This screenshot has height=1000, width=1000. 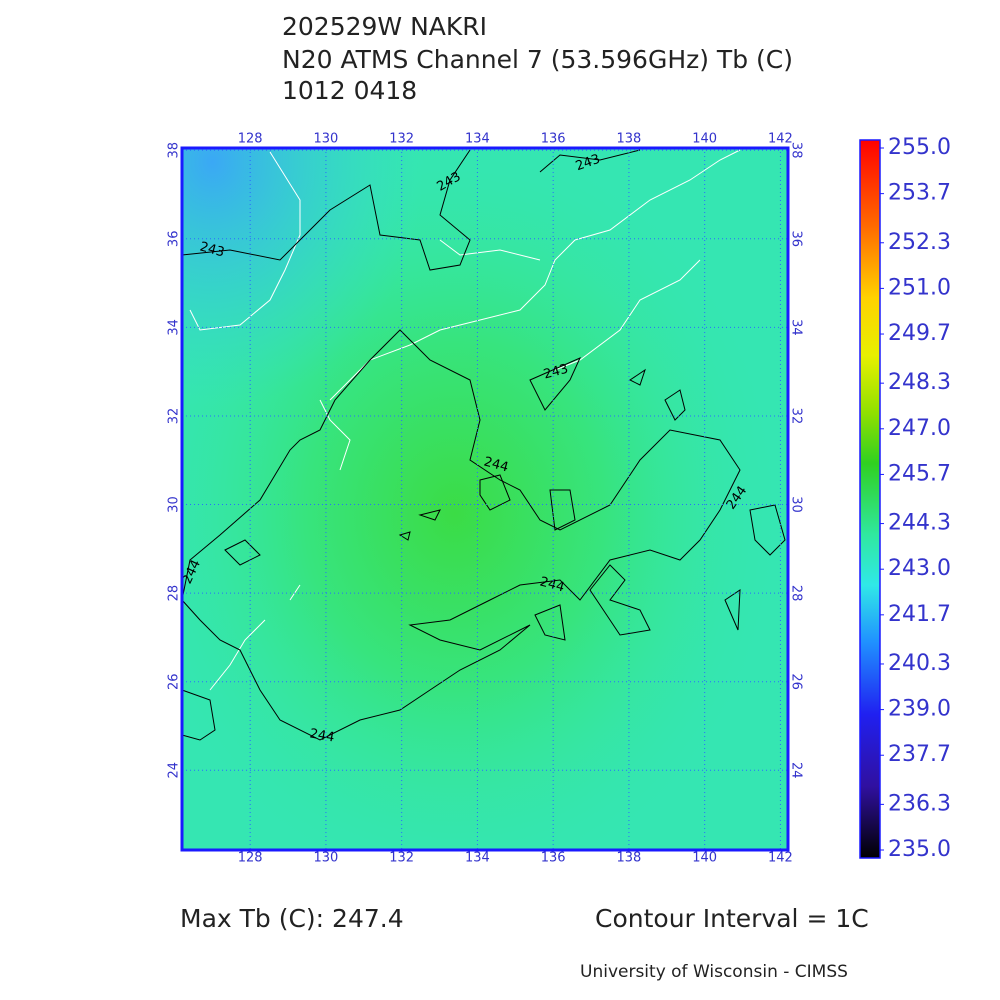 What do you see at coordinates (919, 614) in the screenshot?
I see `colorbar-label: 241.7` at bounding box center [919, 614].